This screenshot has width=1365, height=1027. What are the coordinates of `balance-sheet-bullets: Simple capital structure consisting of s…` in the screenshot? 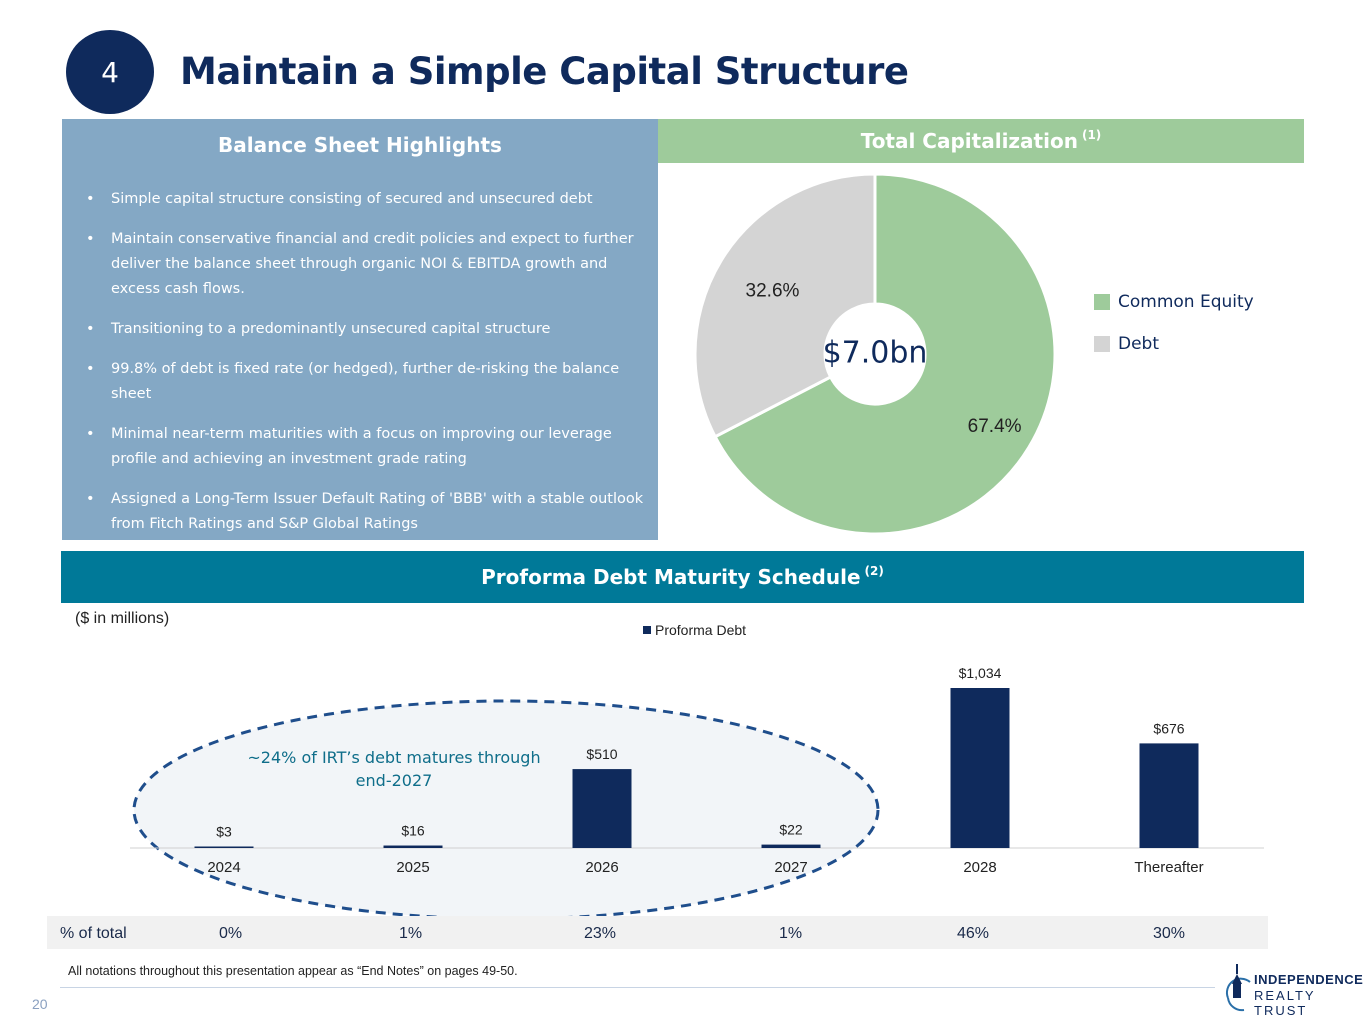 It's located at (366, 369).